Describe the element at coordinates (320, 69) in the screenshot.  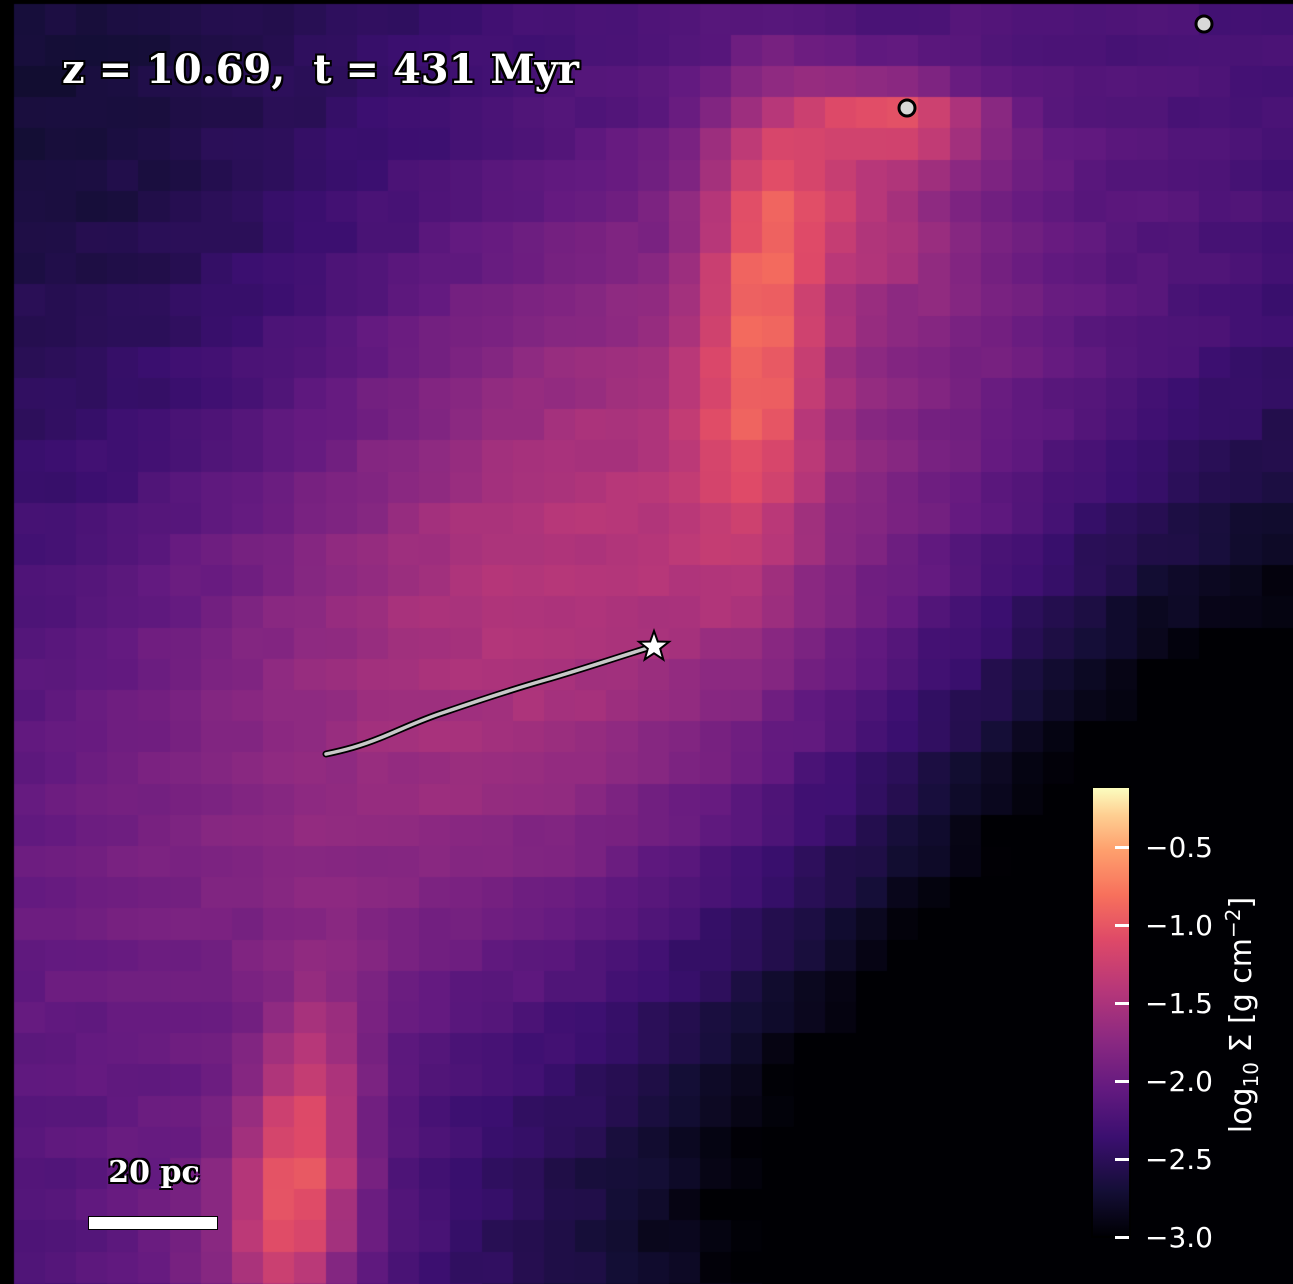
I see `redshift-time-label: z = 10.69, t = 431 Myr` at that location.